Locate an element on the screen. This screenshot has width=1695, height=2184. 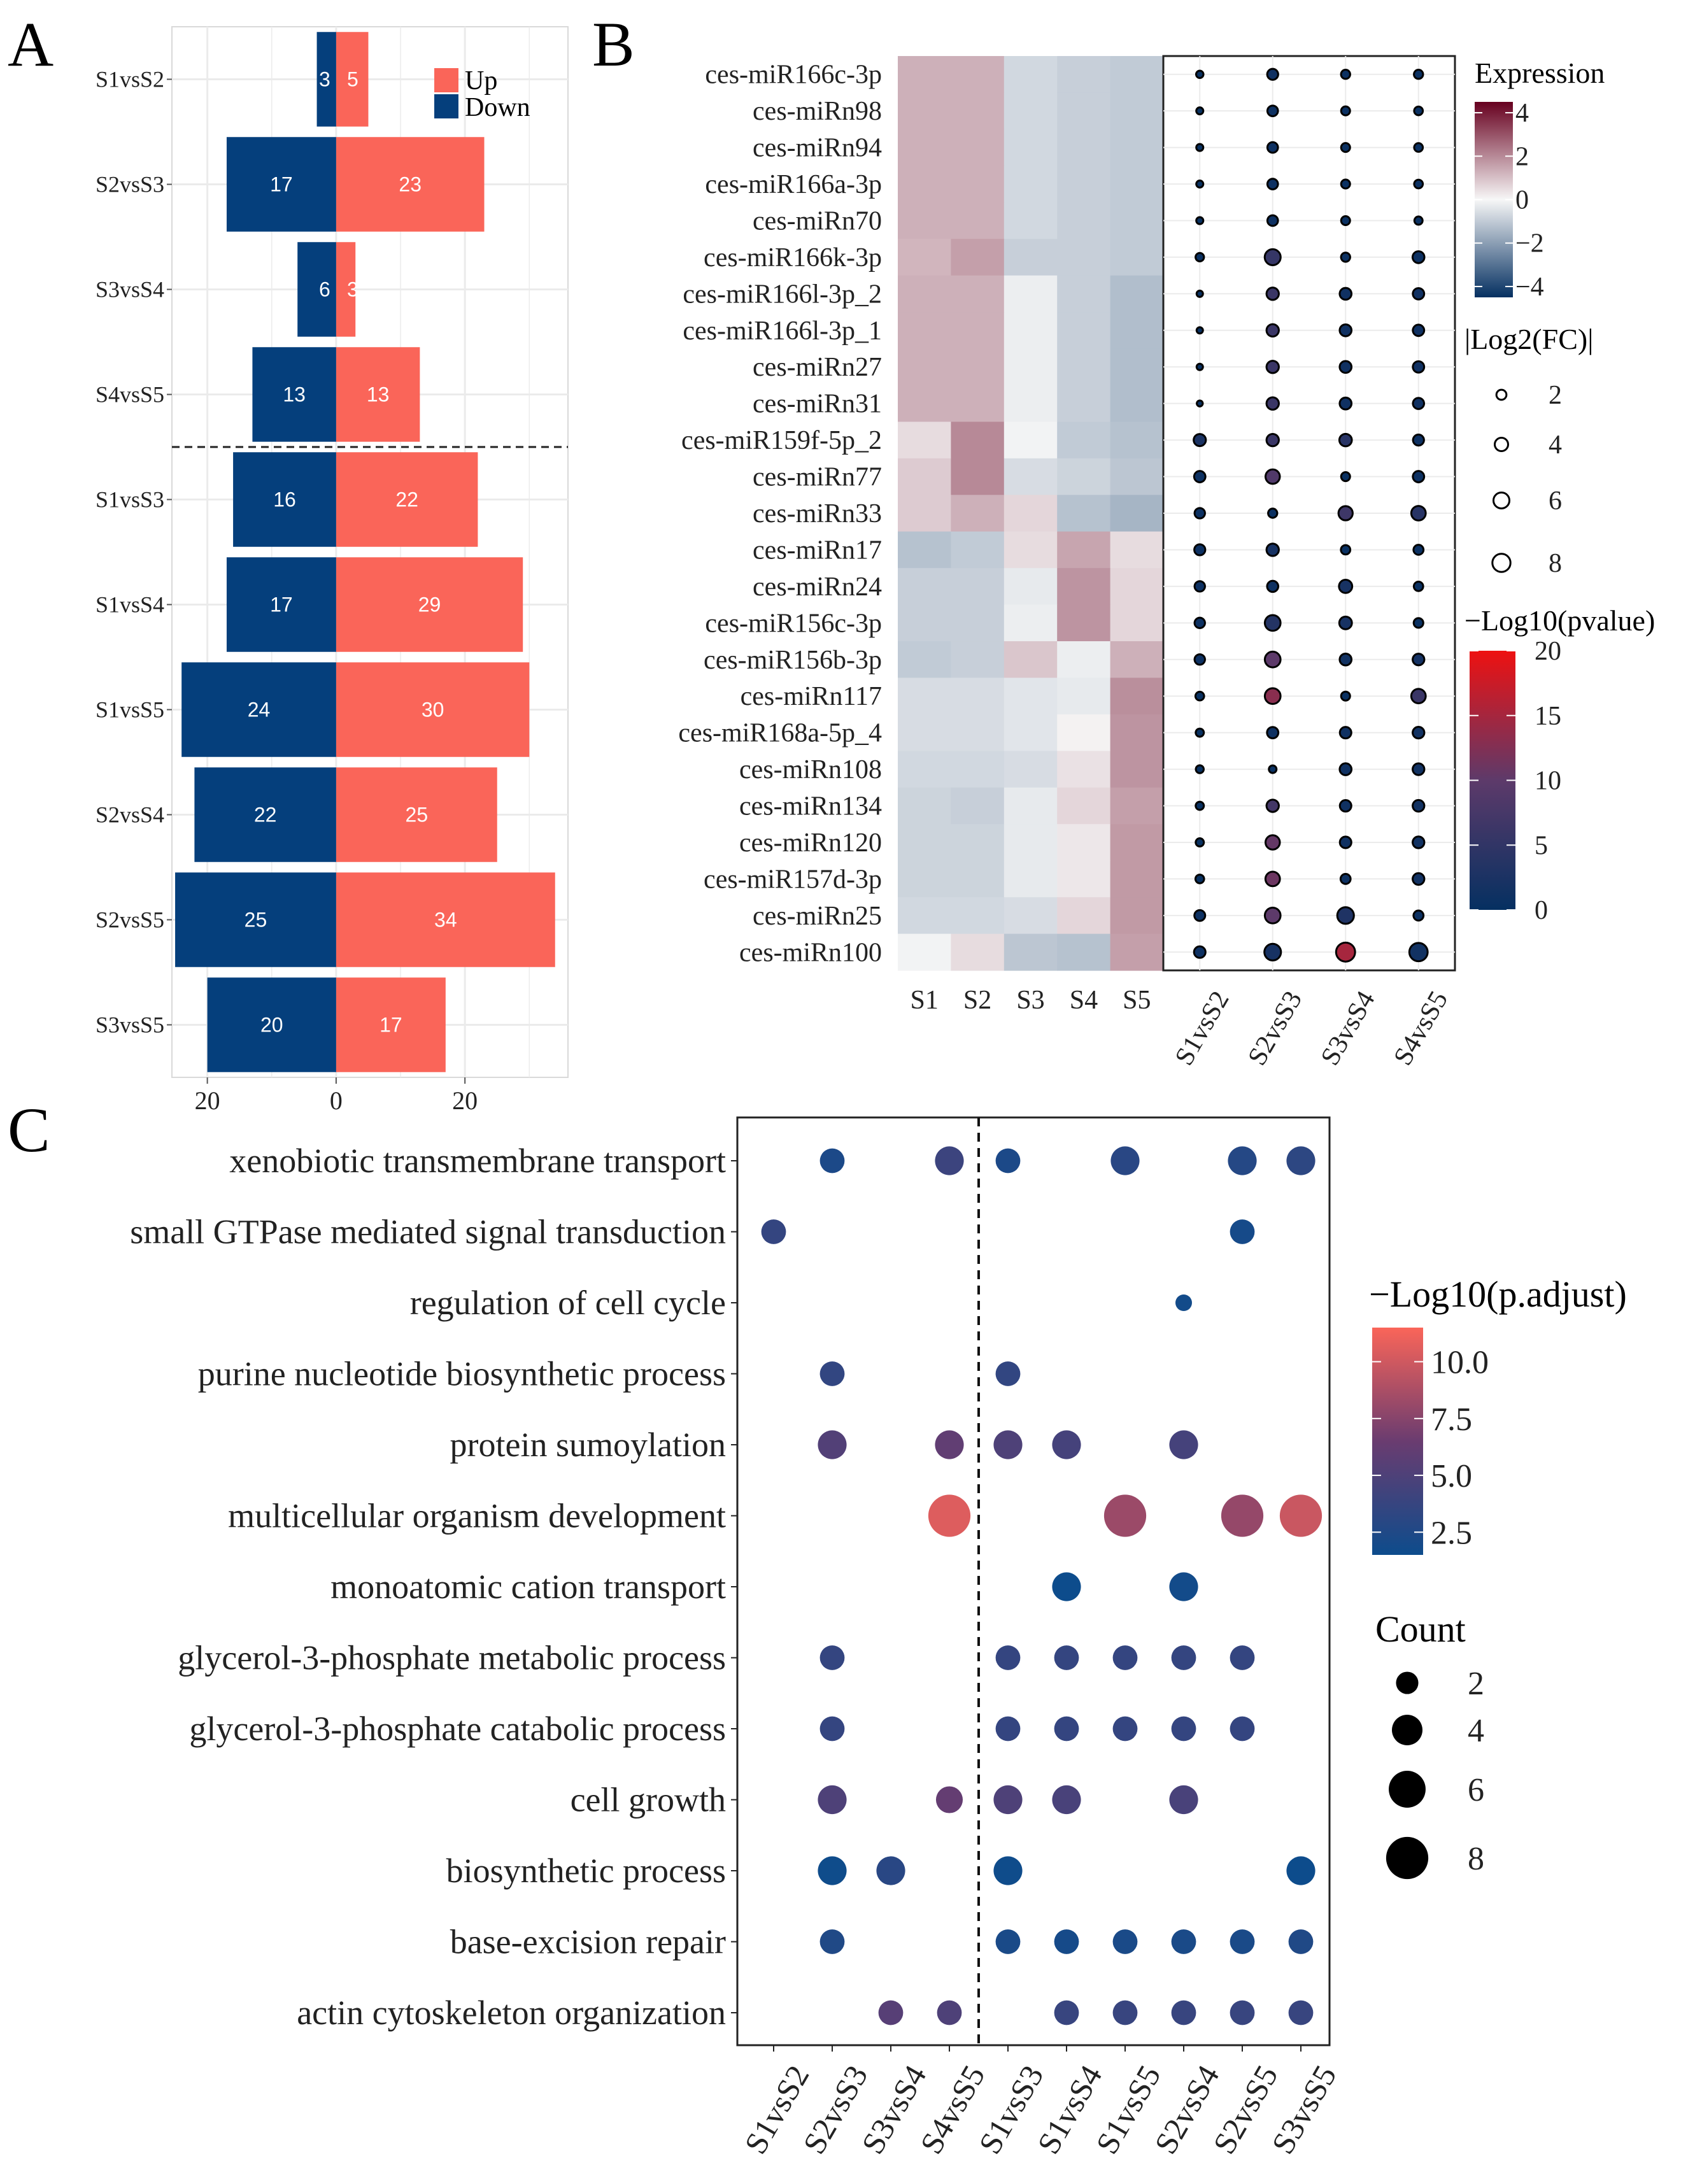
legend-label-down: Down is located at coordinates (497, 107).